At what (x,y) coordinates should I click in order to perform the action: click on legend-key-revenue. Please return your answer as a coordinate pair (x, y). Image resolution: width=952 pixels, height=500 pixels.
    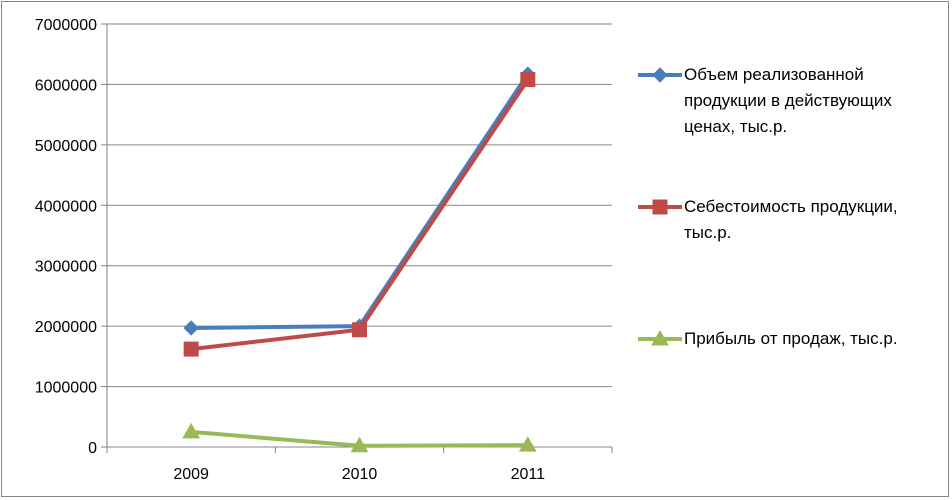
    Looking at the image, I should click on (660, 75).